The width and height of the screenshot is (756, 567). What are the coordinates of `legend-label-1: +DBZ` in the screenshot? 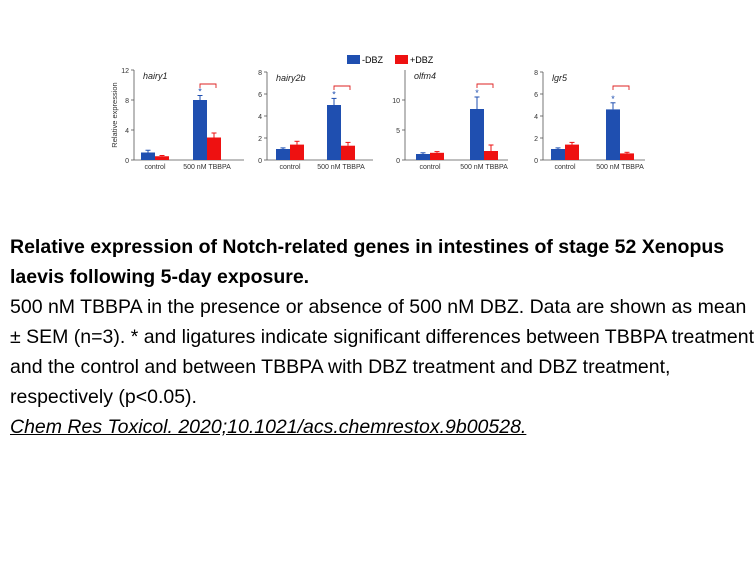 It's located at (422, 60).